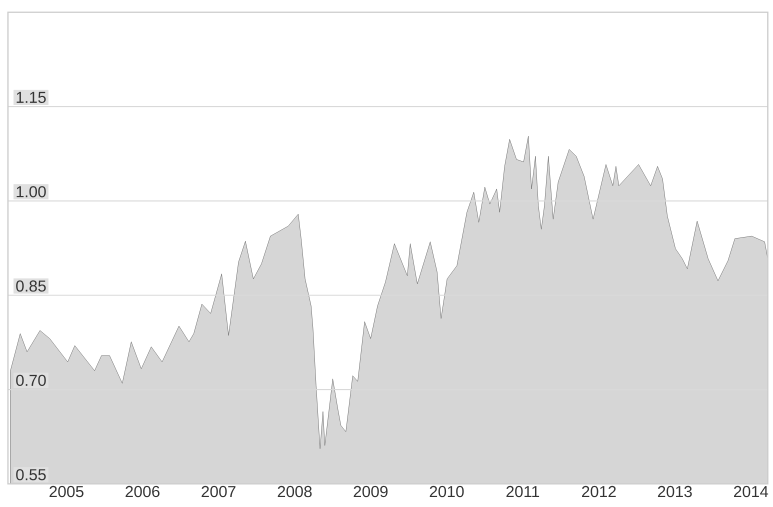 The width and height of the screenshot is (773, 507). Describe the element at coordinates (751, 492) in the screenshot. I see `x-tick-label: 2014` at that location.